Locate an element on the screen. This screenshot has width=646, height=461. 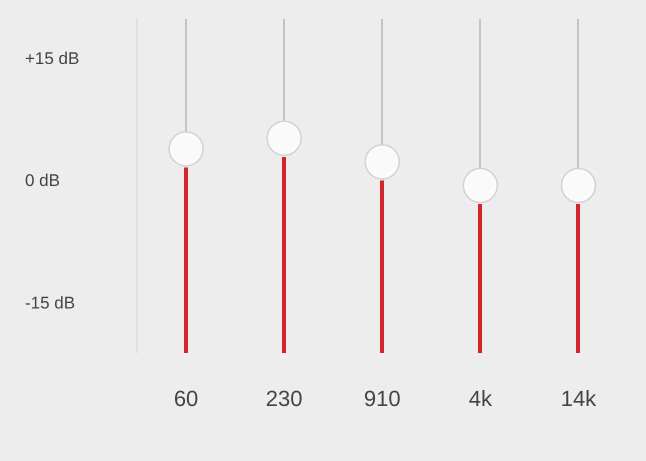
x-tick-label: 4k is located at coordinates (480, 398).